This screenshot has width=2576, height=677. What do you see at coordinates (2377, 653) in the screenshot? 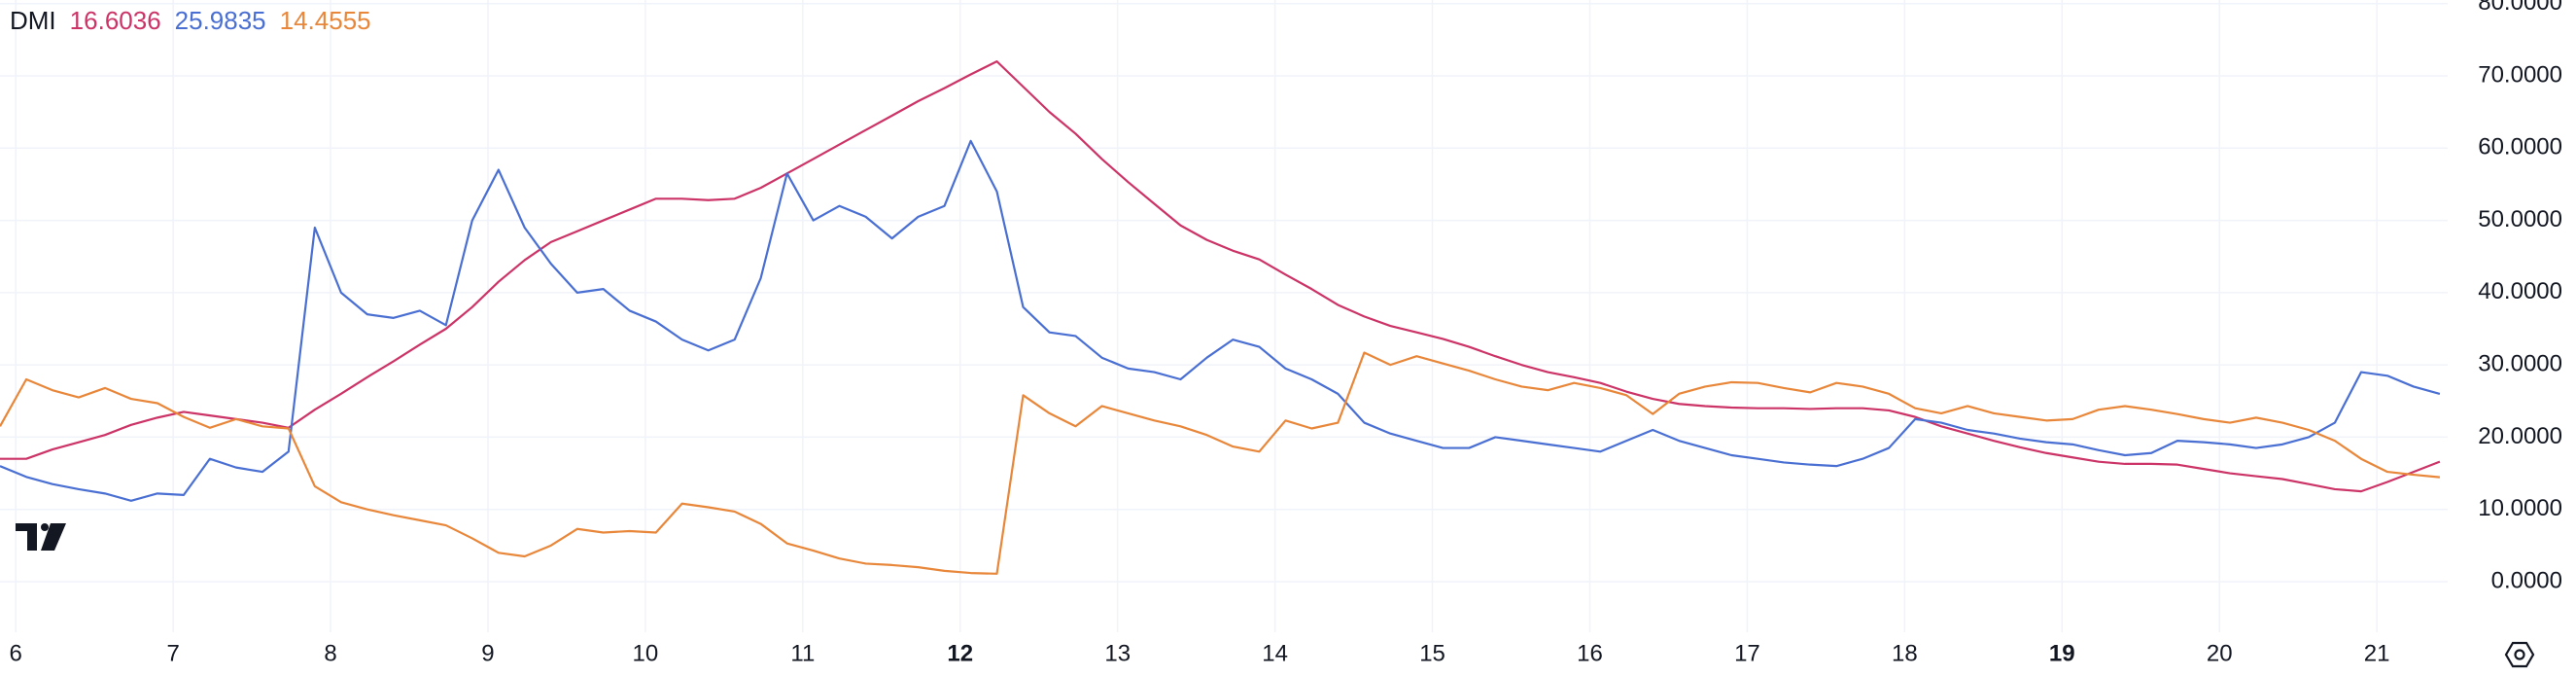
I see `x-tick-label: 21` at bounding box center [2377, 653].